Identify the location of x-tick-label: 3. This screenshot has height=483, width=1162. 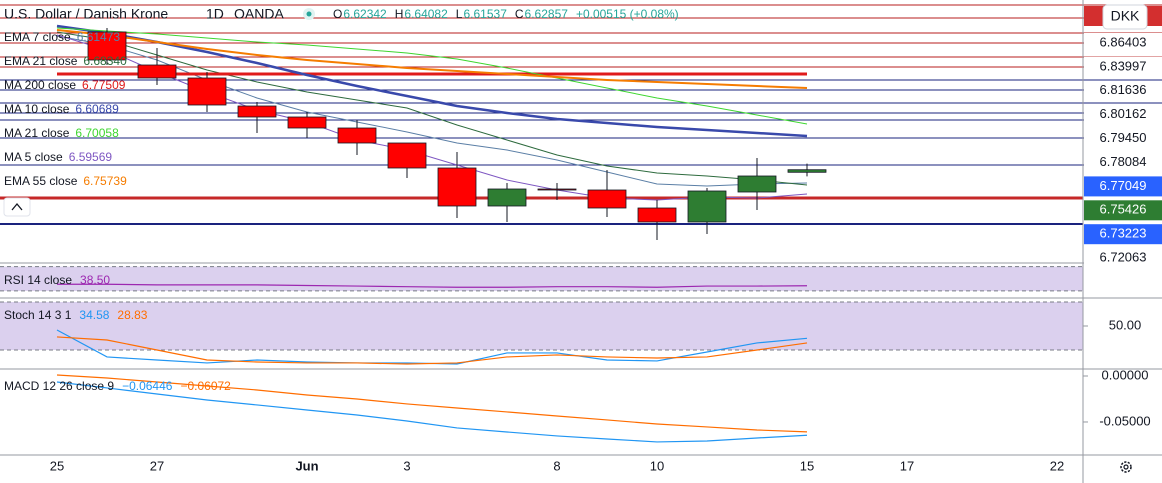
(406, 465).